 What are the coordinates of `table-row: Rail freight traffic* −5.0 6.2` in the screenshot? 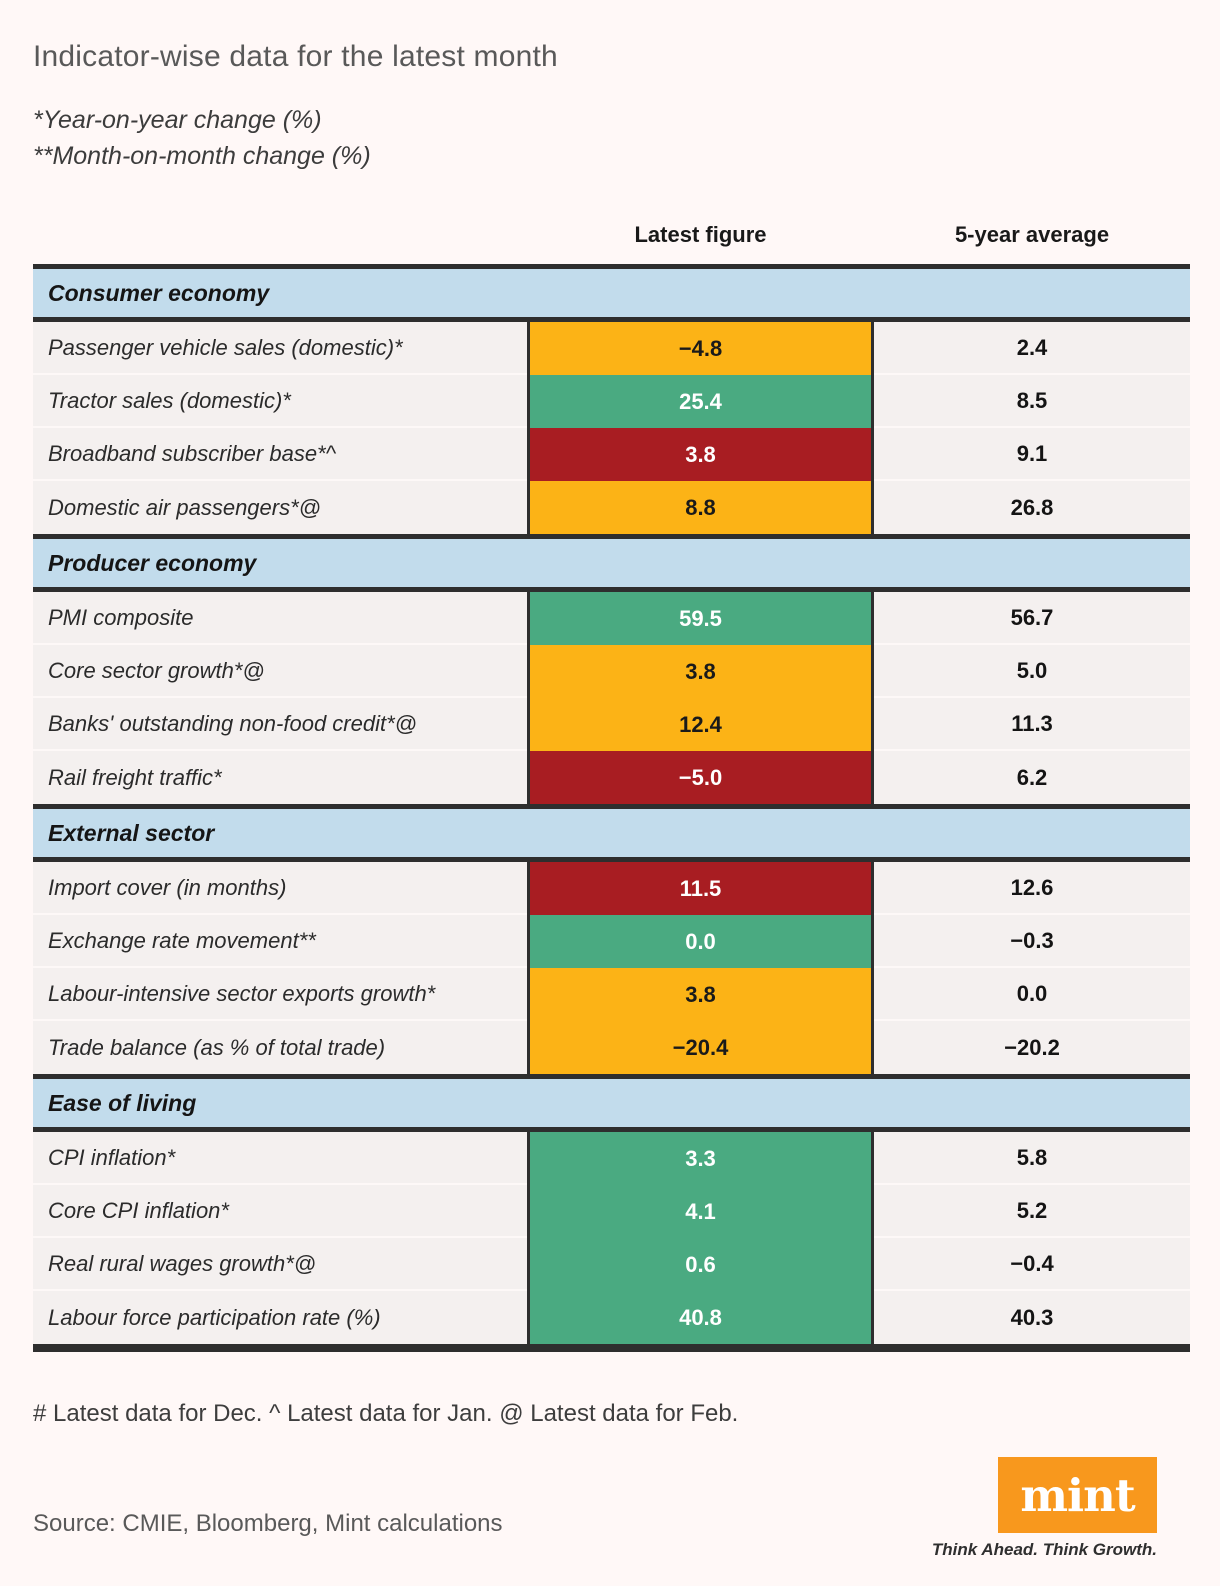 It's located at (611, 777).